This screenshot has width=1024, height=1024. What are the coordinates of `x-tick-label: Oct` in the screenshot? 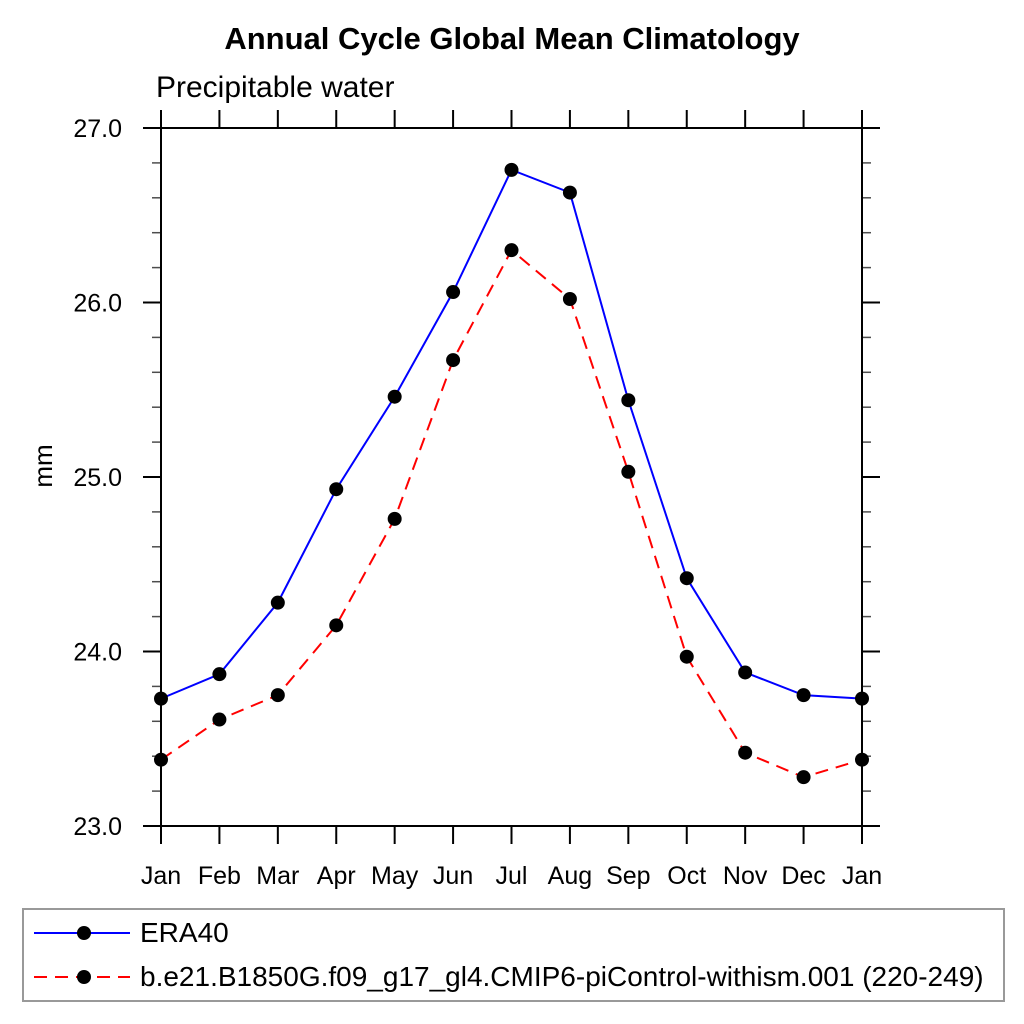 It's located at (686, 876).